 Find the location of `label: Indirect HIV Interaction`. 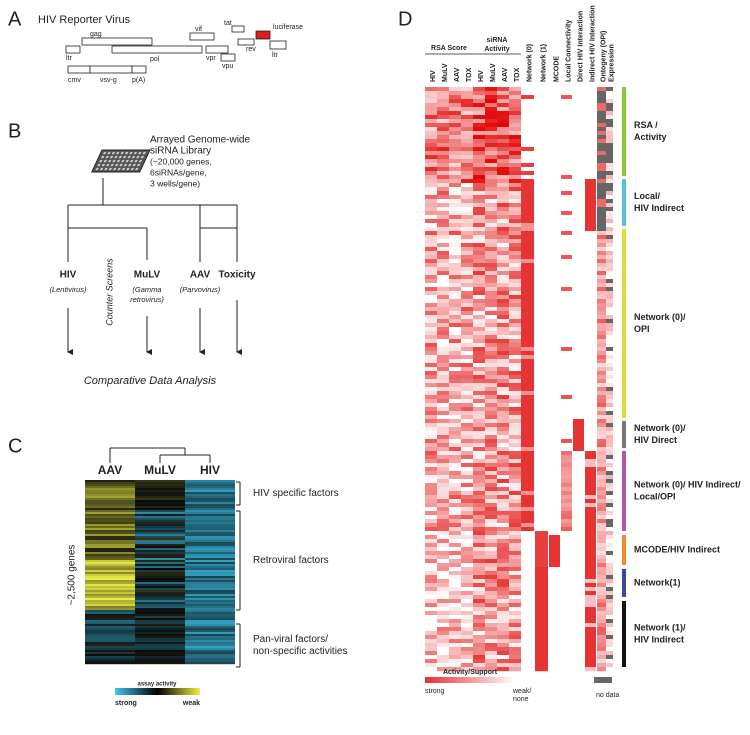

label: Indirect HIV Interaction is located at coordinates (592, 43).